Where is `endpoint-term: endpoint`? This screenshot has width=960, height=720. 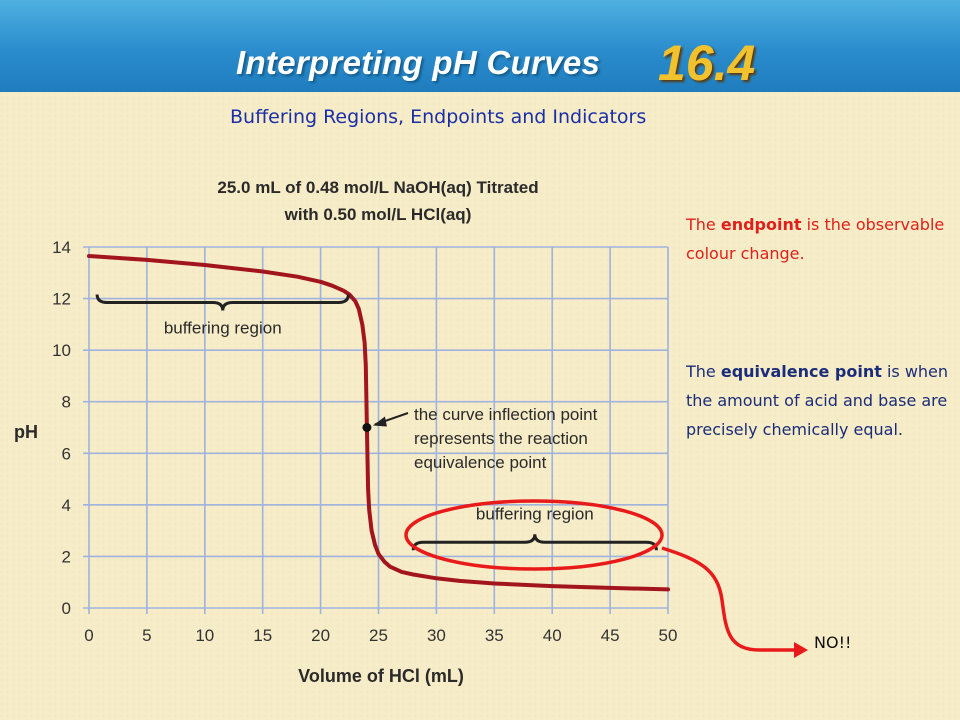 endpoint-term: endpoint is located at coordinates (761, 224).